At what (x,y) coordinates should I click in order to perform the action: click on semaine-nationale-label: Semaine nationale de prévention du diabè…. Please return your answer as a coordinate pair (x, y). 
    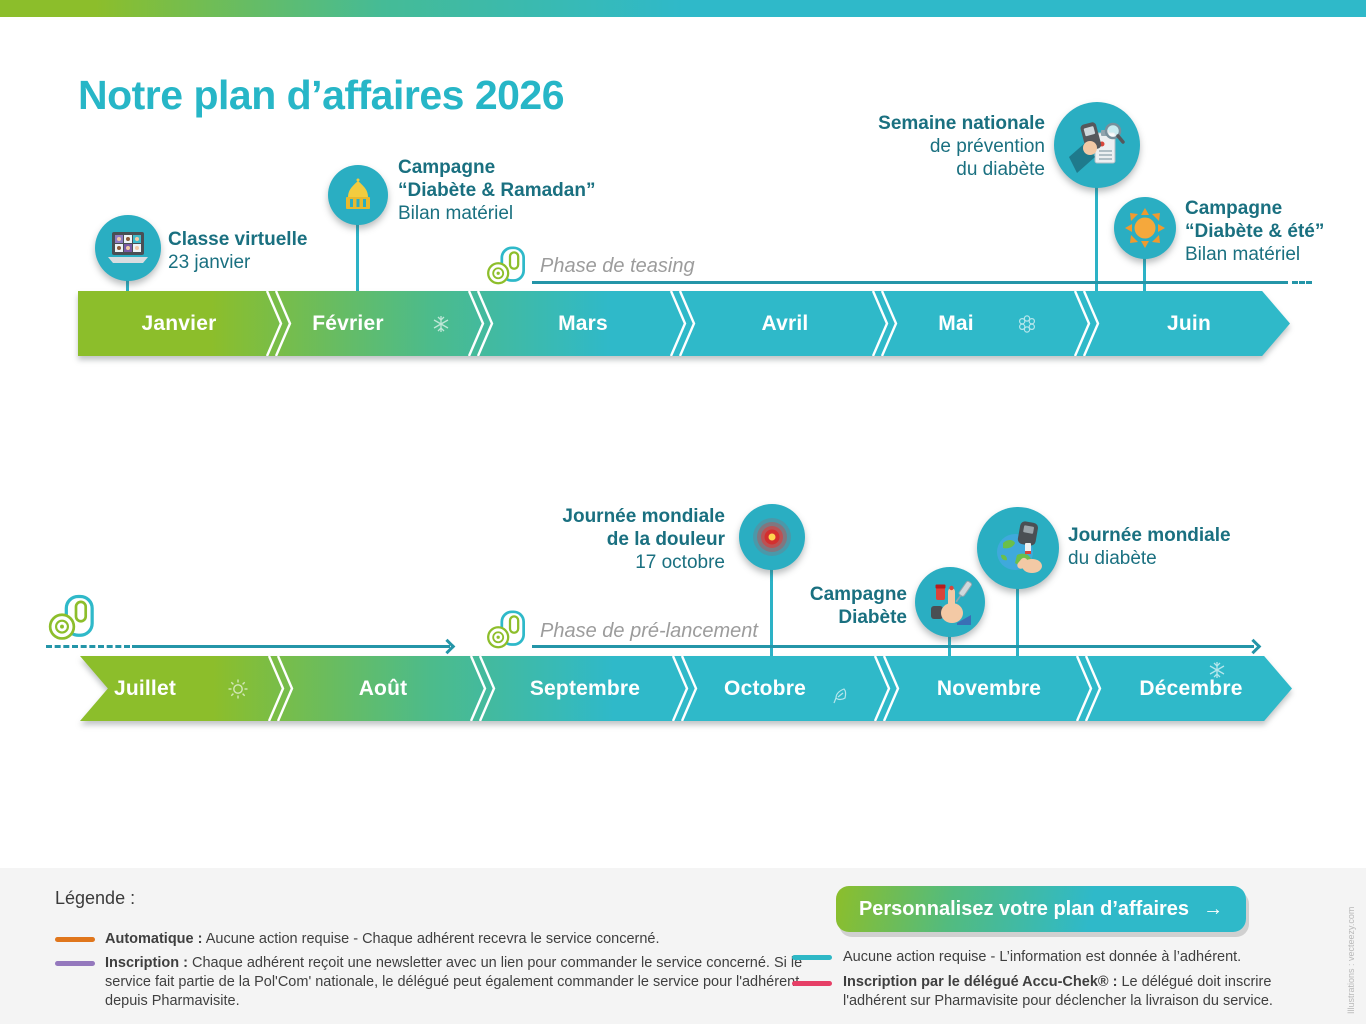
    Looking at the image, I should click on (961, 146).